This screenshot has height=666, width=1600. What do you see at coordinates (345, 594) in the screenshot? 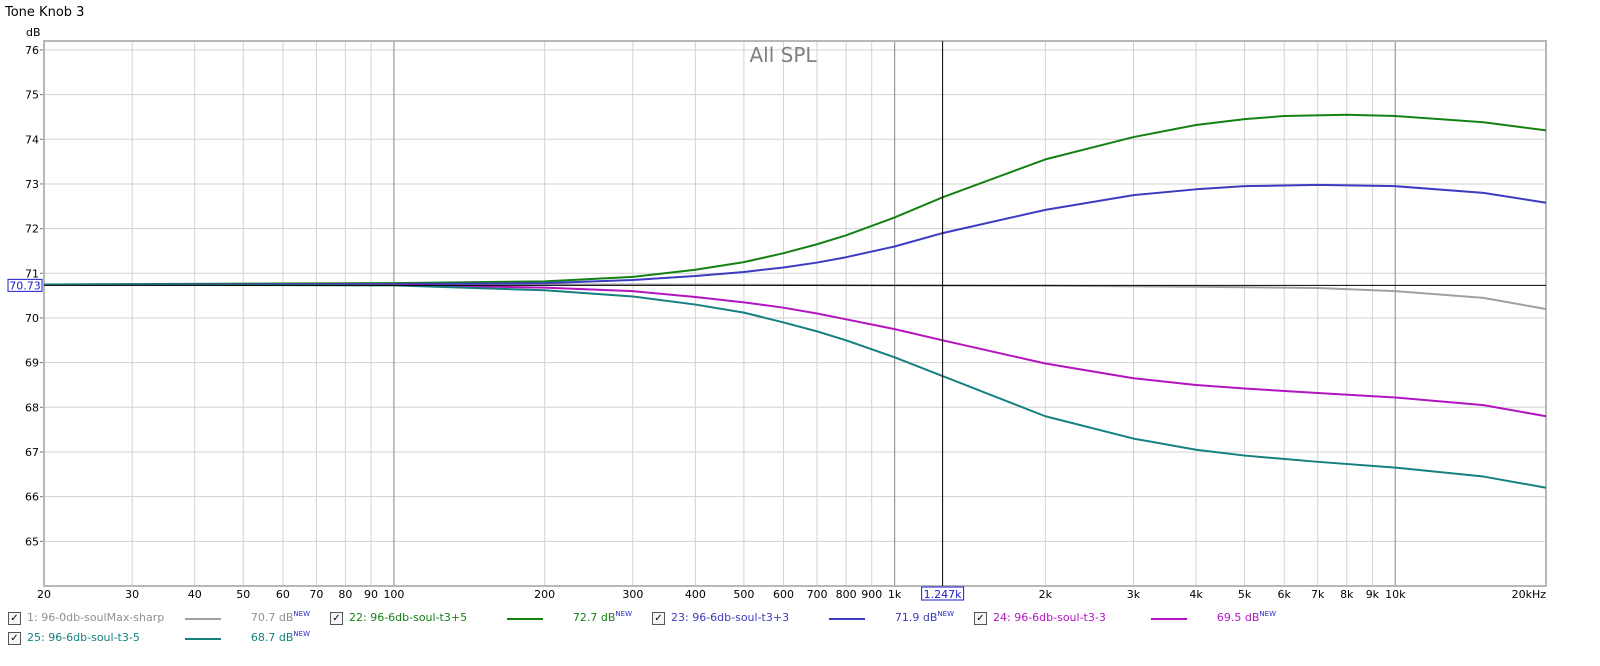
I see `x-tick-label: 80` at bounding box center [345, 594].